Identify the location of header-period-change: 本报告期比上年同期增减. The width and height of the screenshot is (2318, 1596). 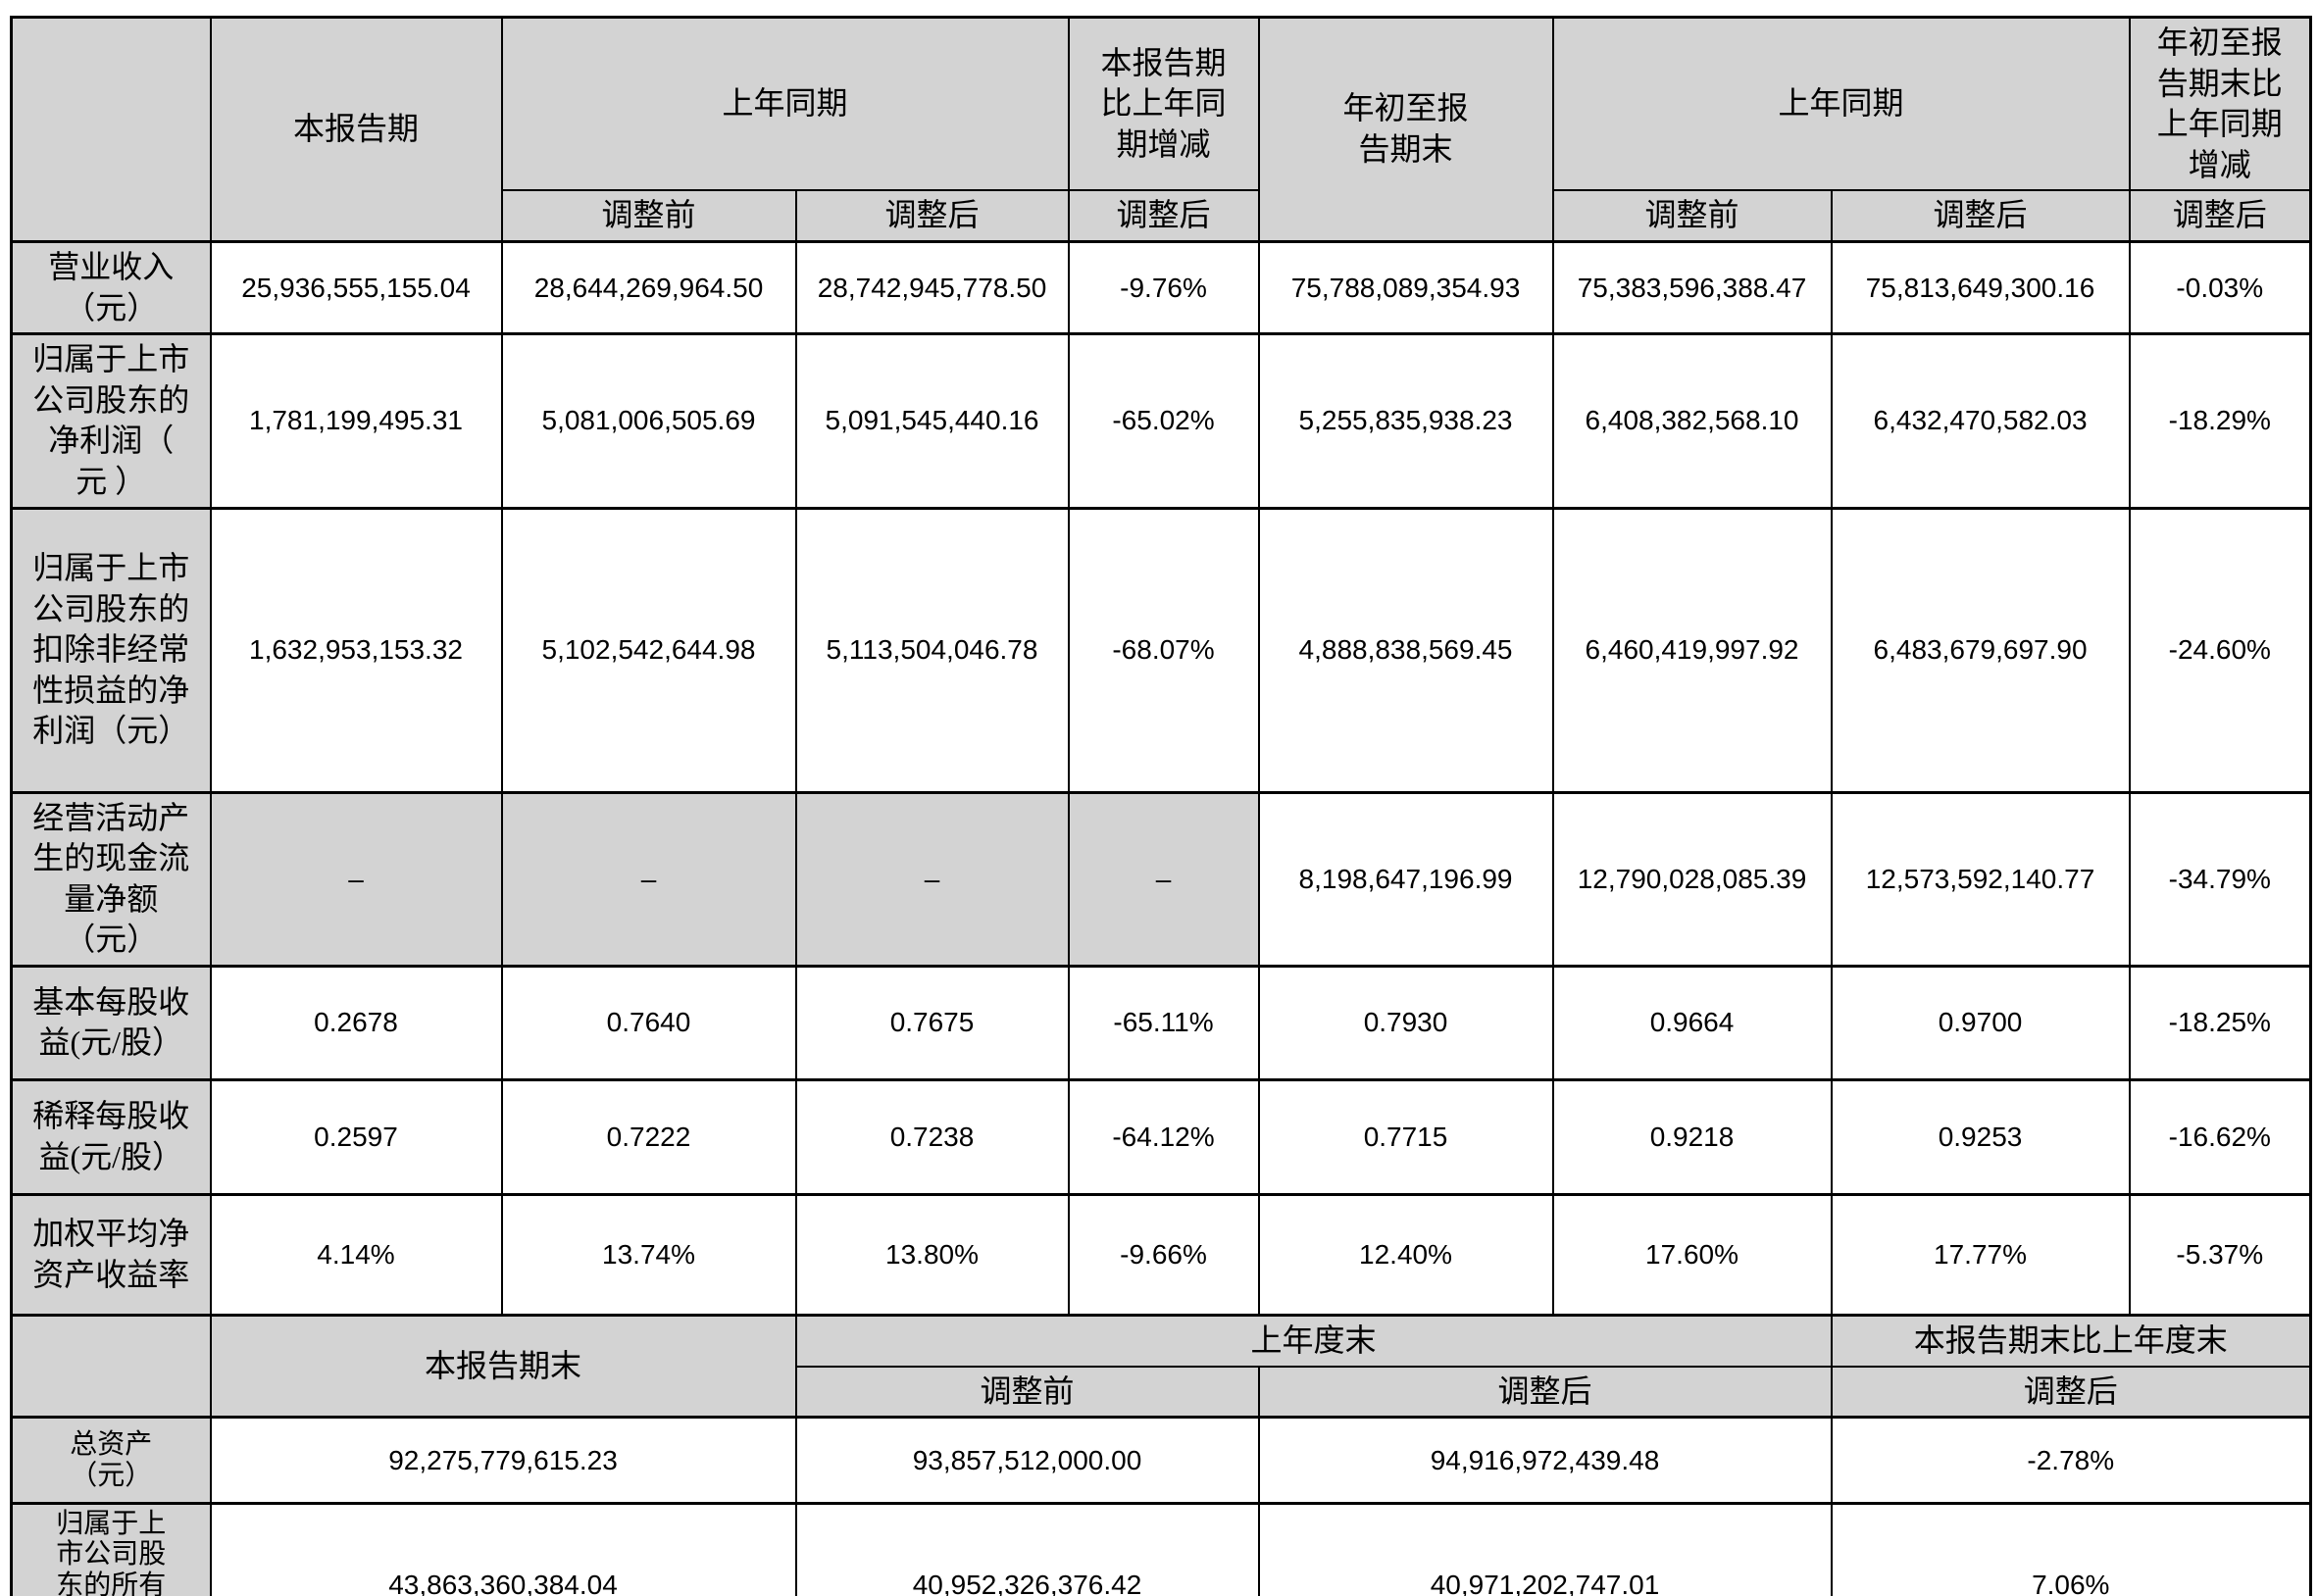
(1163, 104).